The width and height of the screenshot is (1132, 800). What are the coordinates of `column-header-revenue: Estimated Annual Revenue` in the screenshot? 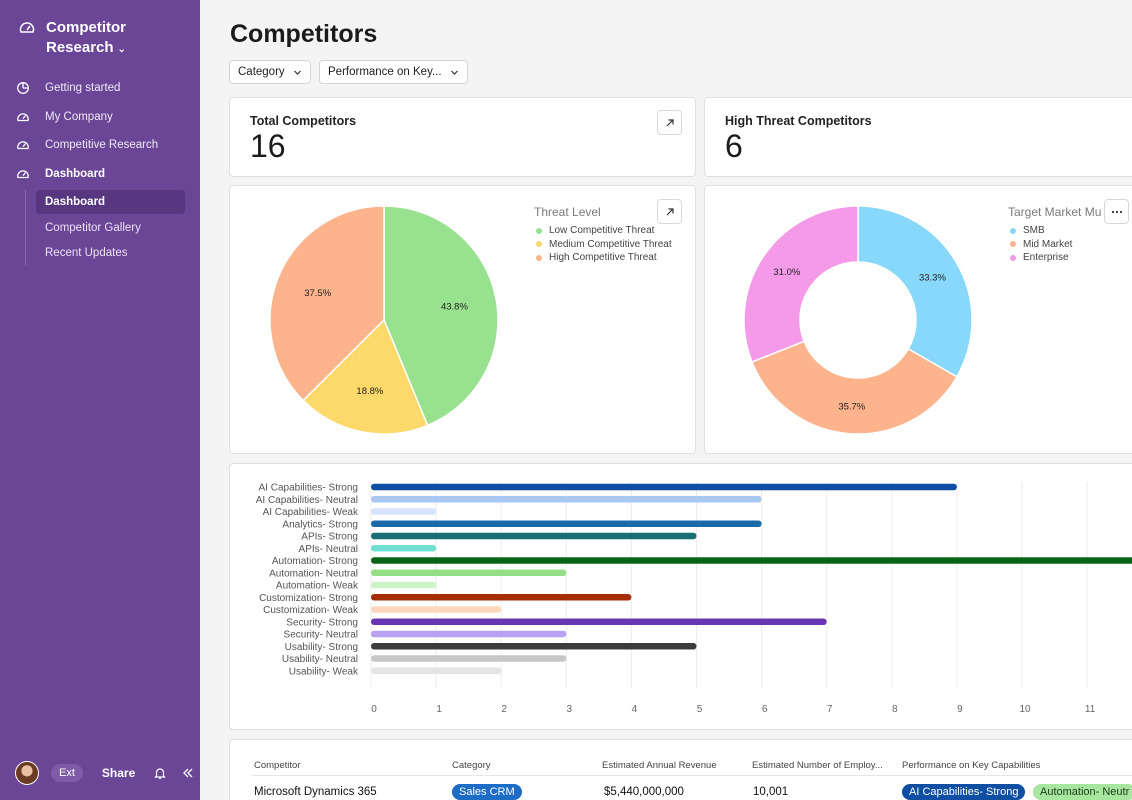 It's located at (659, 765).